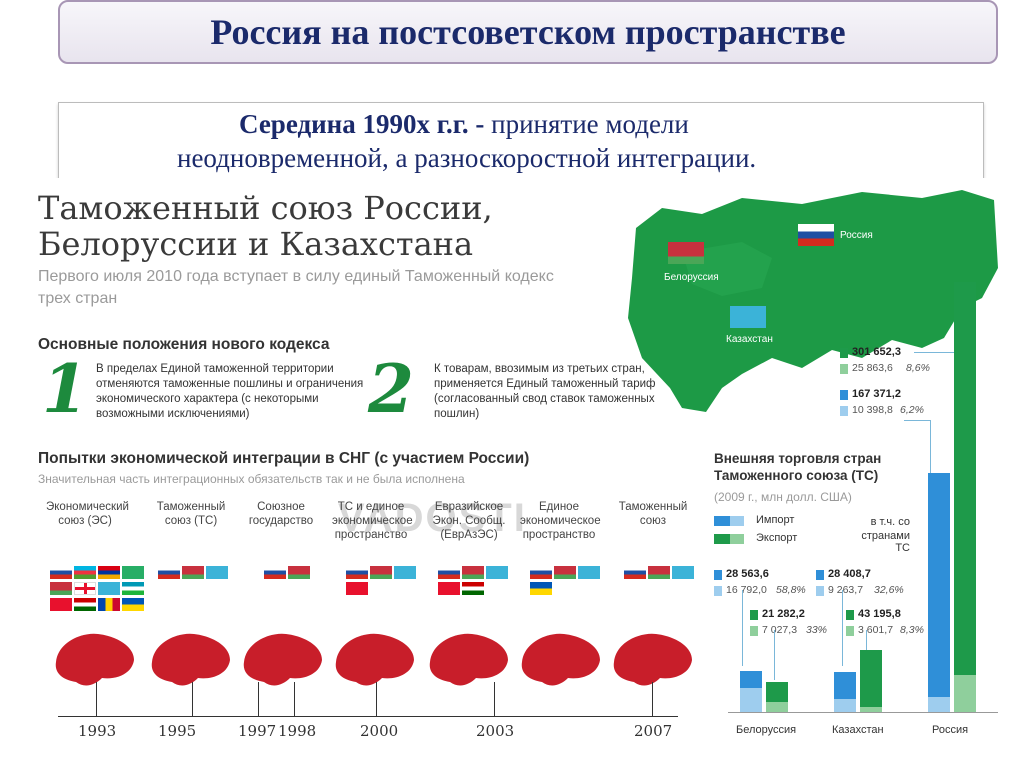 The height and width of the screenshot is (767, 1024). I want to click on kazakhstan-export-marker, so click(850, 615).